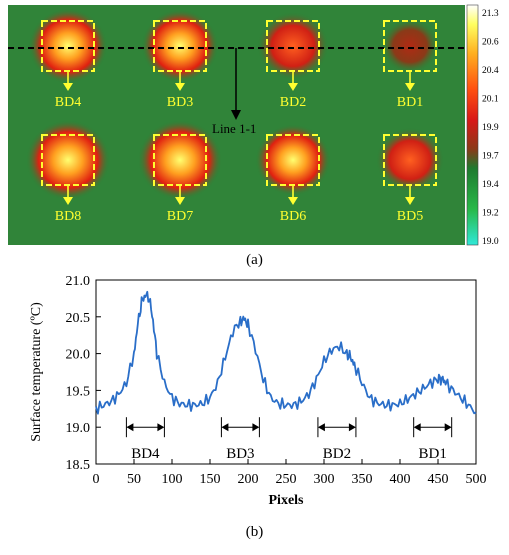 The height and width of the screenshot is (555, 509). Describe the element at coordinates (172, 479) in the screenshot. I see `x-tick-label: 100` at that location.